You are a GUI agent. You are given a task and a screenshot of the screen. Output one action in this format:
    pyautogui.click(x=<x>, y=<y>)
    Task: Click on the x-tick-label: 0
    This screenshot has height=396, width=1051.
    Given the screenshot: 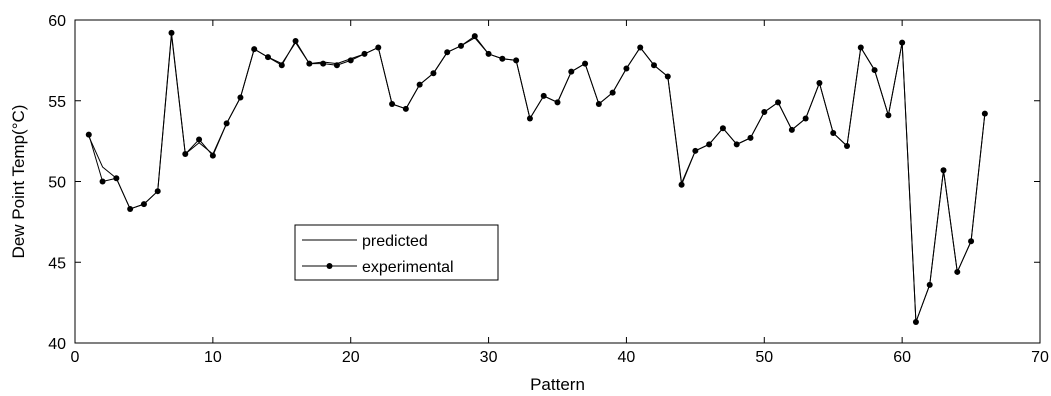 What is the action you would take?
    pyautogui.click(x=75, y=357)
    